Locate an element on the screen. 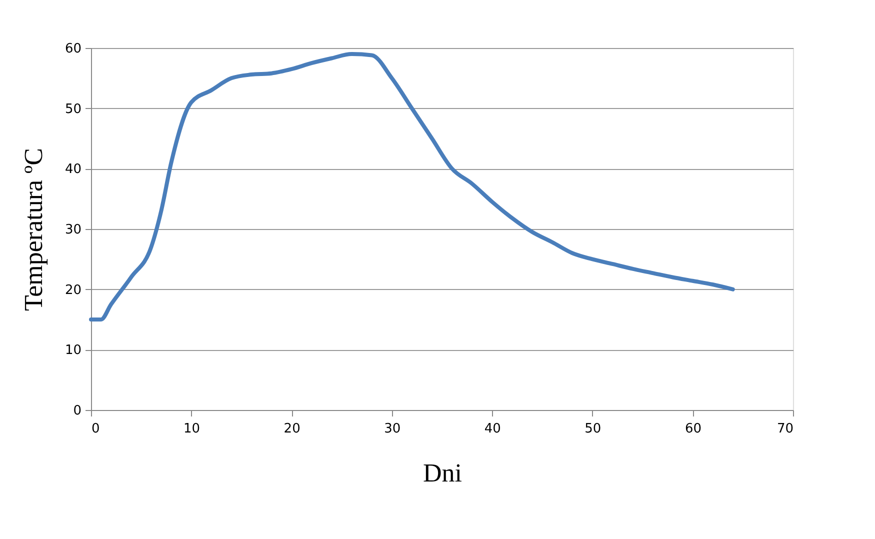 The image size is (875, 539). x-axis-title: Dni is located at coordinates (442, 473).